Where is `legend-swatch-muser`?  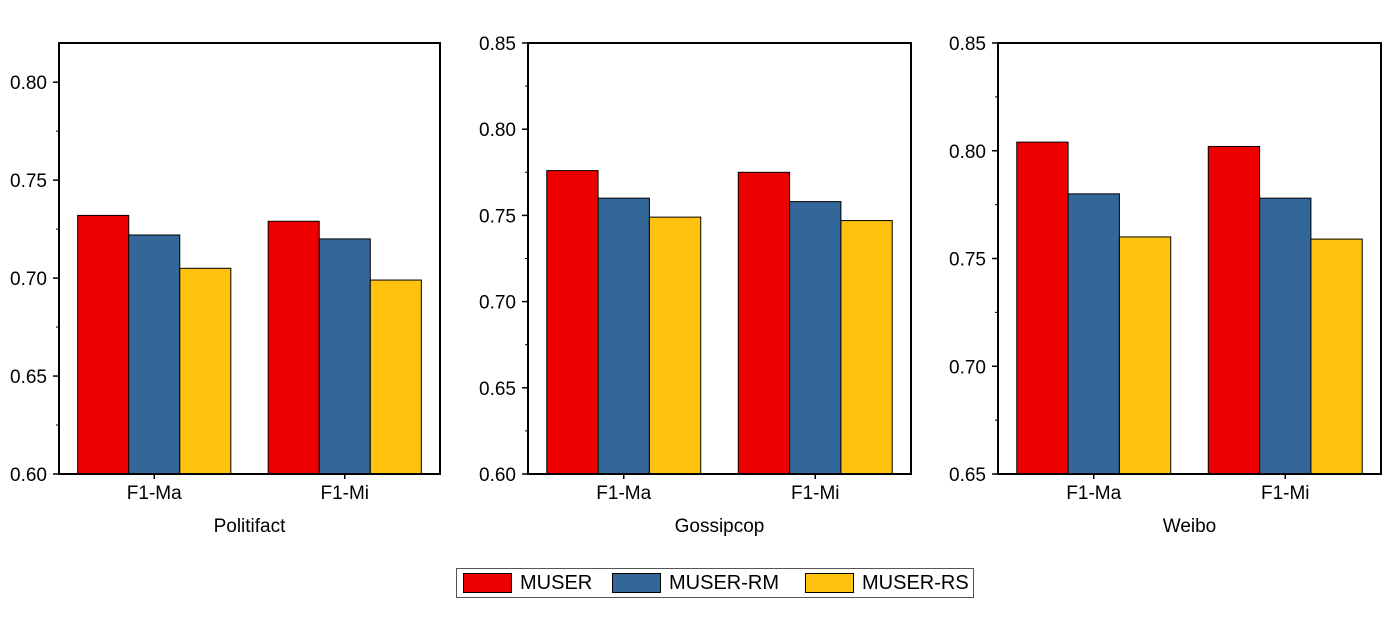
legend-swatch-muser is located at coordinates (487, 583).